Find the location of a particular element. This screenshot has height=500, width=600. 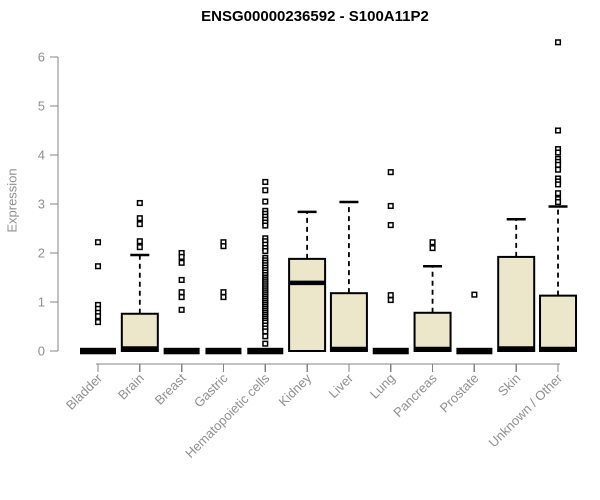

boxplot-lung is located at coordinates (390, 262).